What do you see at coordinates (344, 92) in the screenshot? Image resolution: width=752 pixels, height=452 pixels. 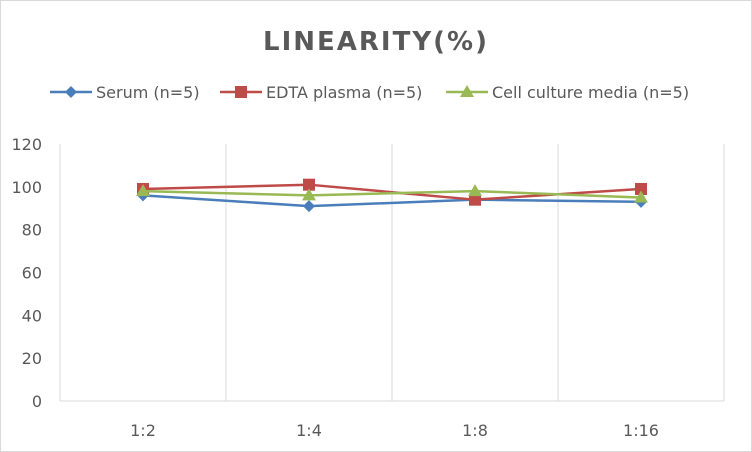 I see `legend-label: EDTA plasma (n=5)` at bounding box center [344, 92].